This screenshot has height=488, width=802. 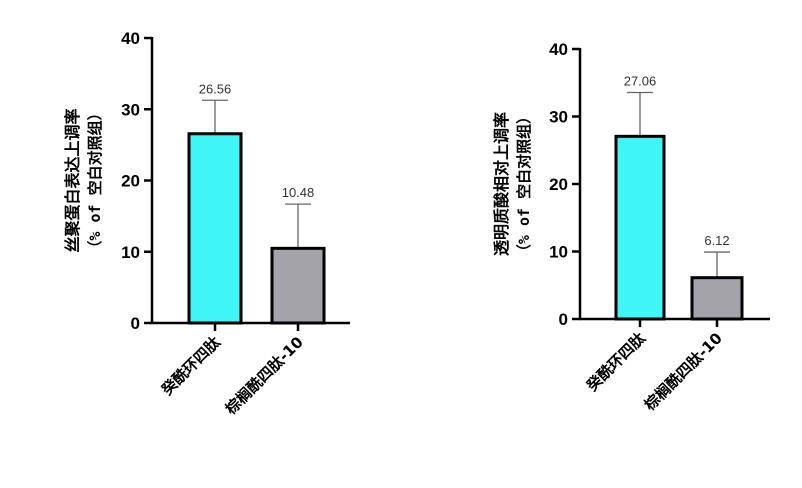 I want to click on y-axis-title: 透明质酸相对上调率, so click(x=501, y=184).